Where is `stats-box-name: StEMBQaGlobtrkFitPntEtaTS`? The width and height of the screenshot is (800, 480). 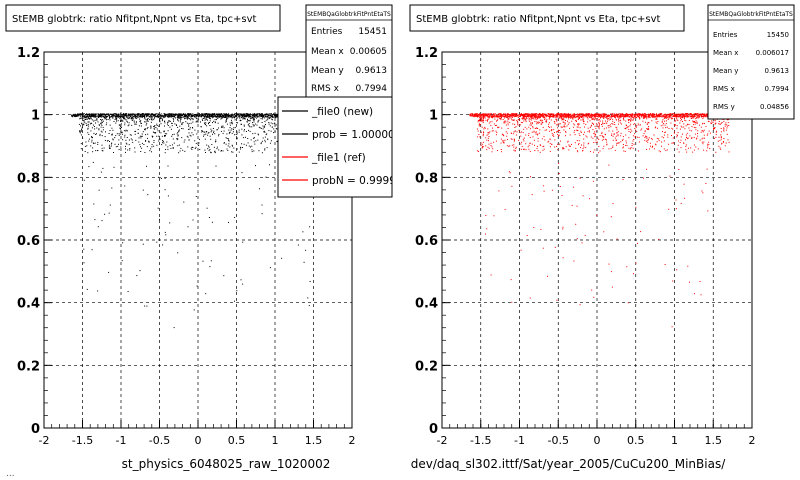
stats-box-name: StEMBQaGlobtrkFitPntEtaTS is located at coordinates (349, 14).